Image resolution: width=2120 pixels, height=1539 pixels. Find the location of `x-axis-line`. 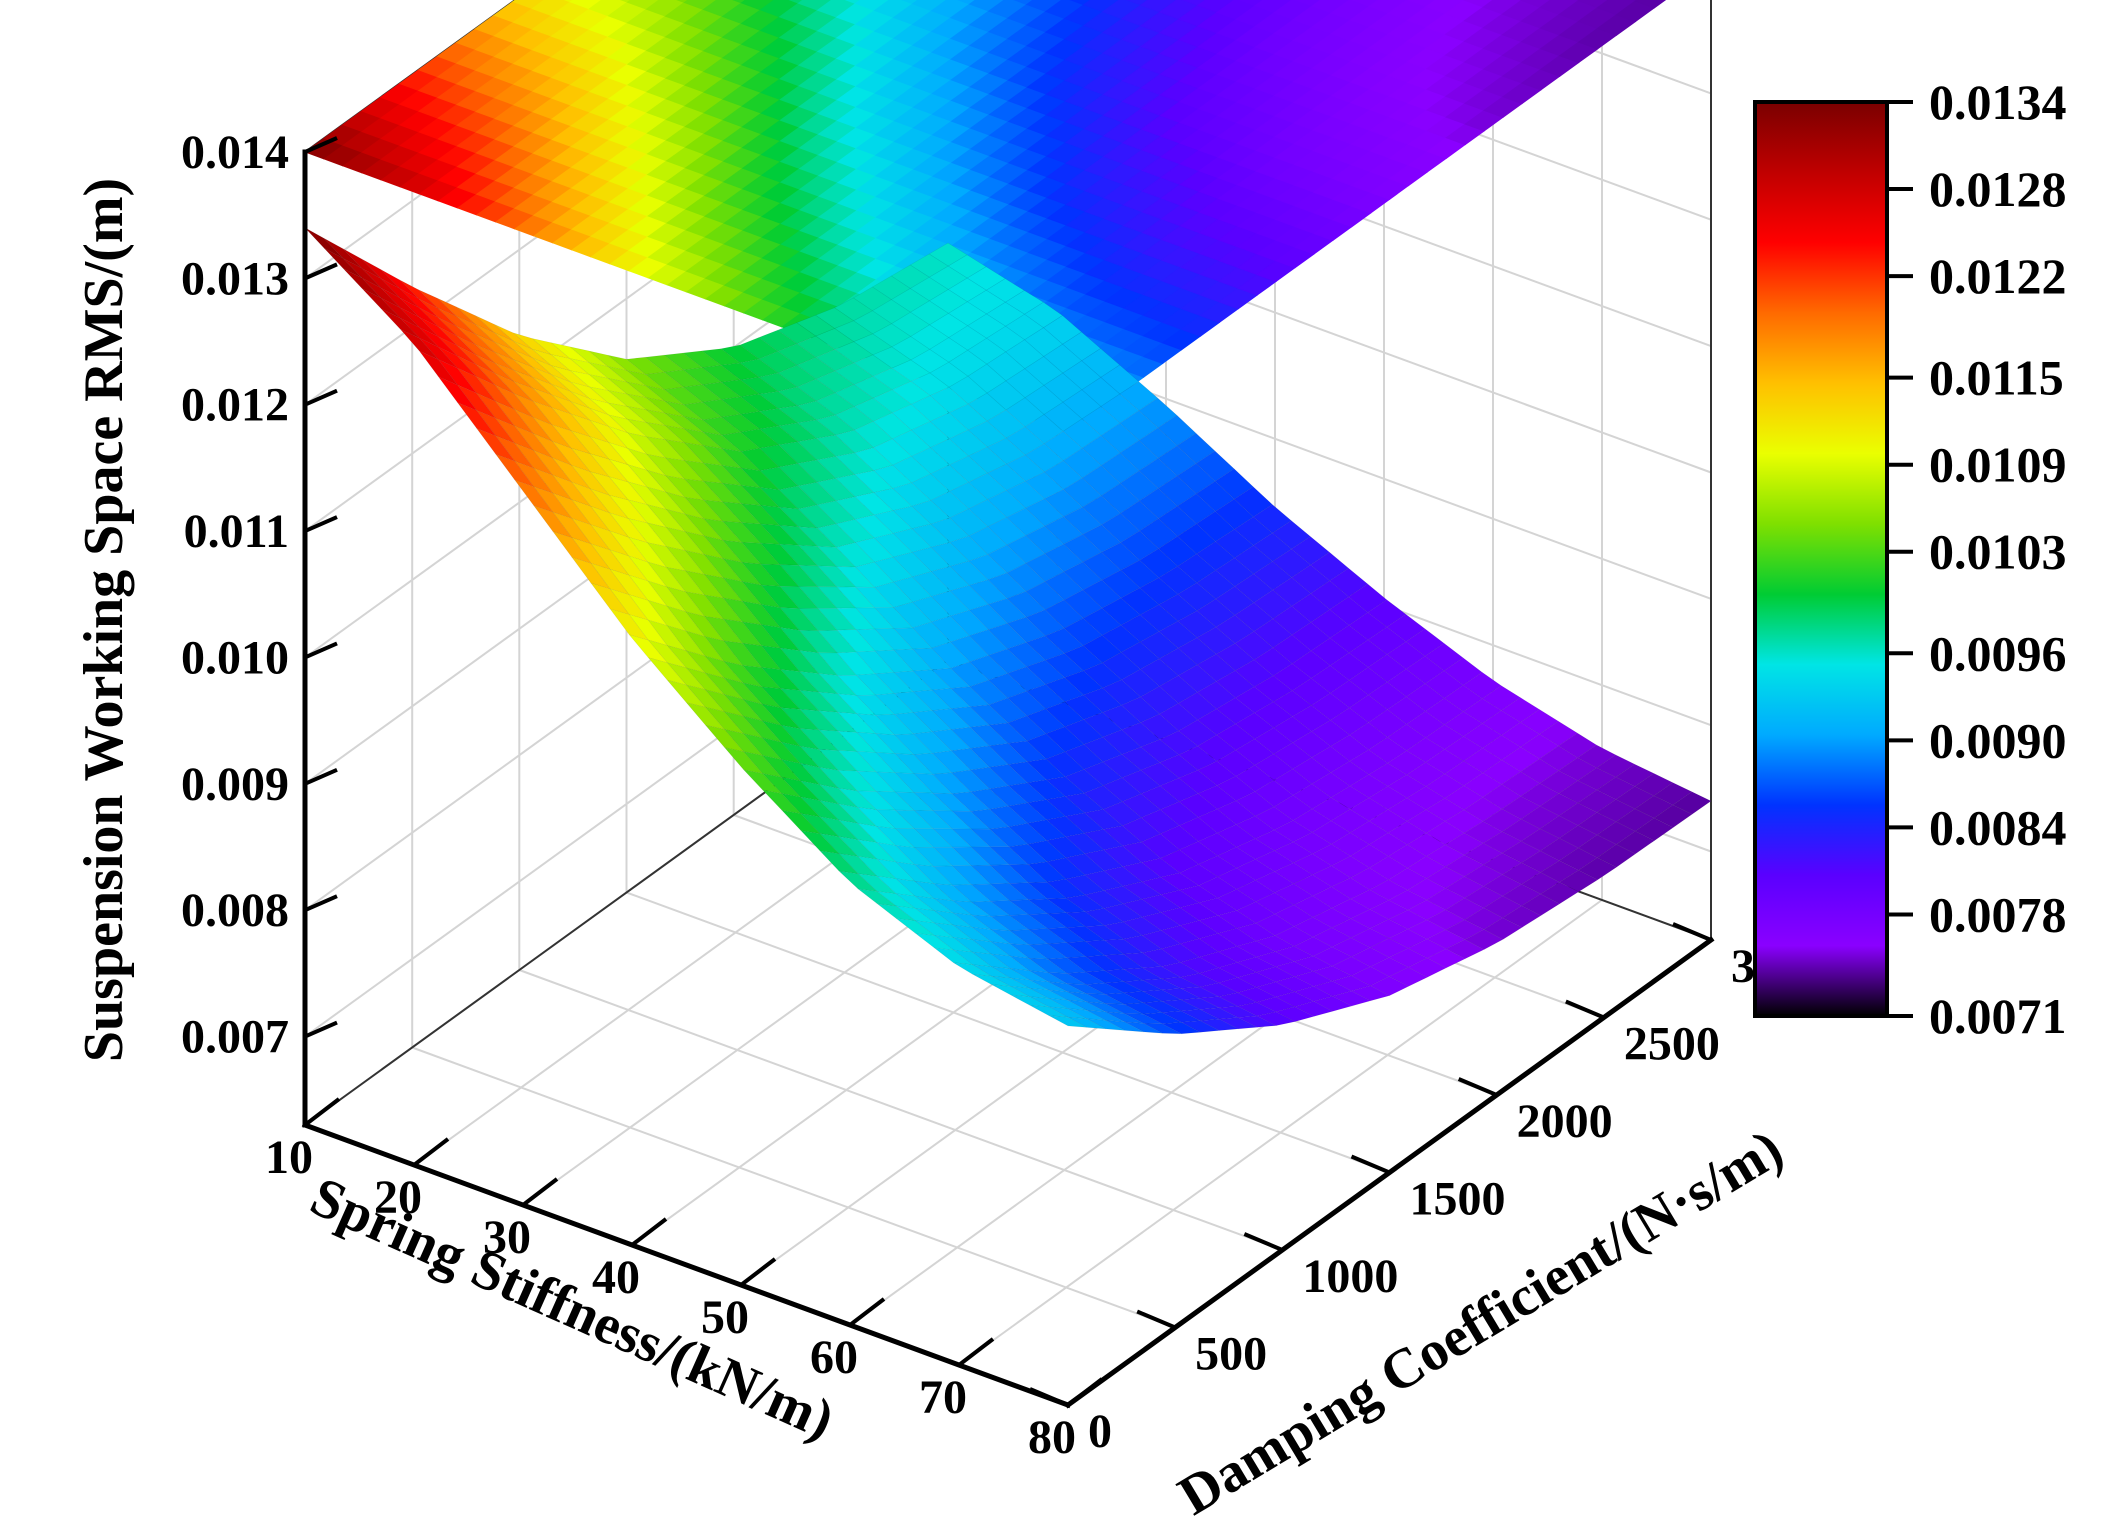

x-axis-line is located at coordinates (686, 1265).